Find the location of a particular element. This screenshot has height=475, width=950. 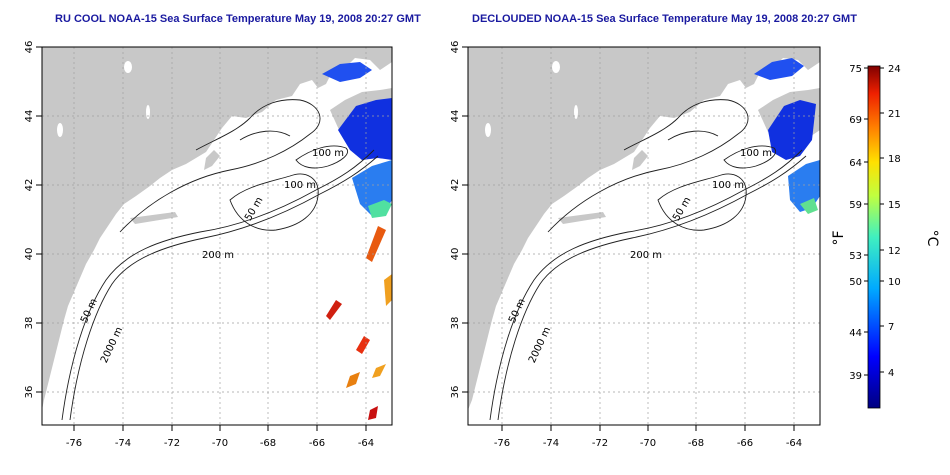

colorbar-f-tick: 75 is located at coordinates (855, 69).